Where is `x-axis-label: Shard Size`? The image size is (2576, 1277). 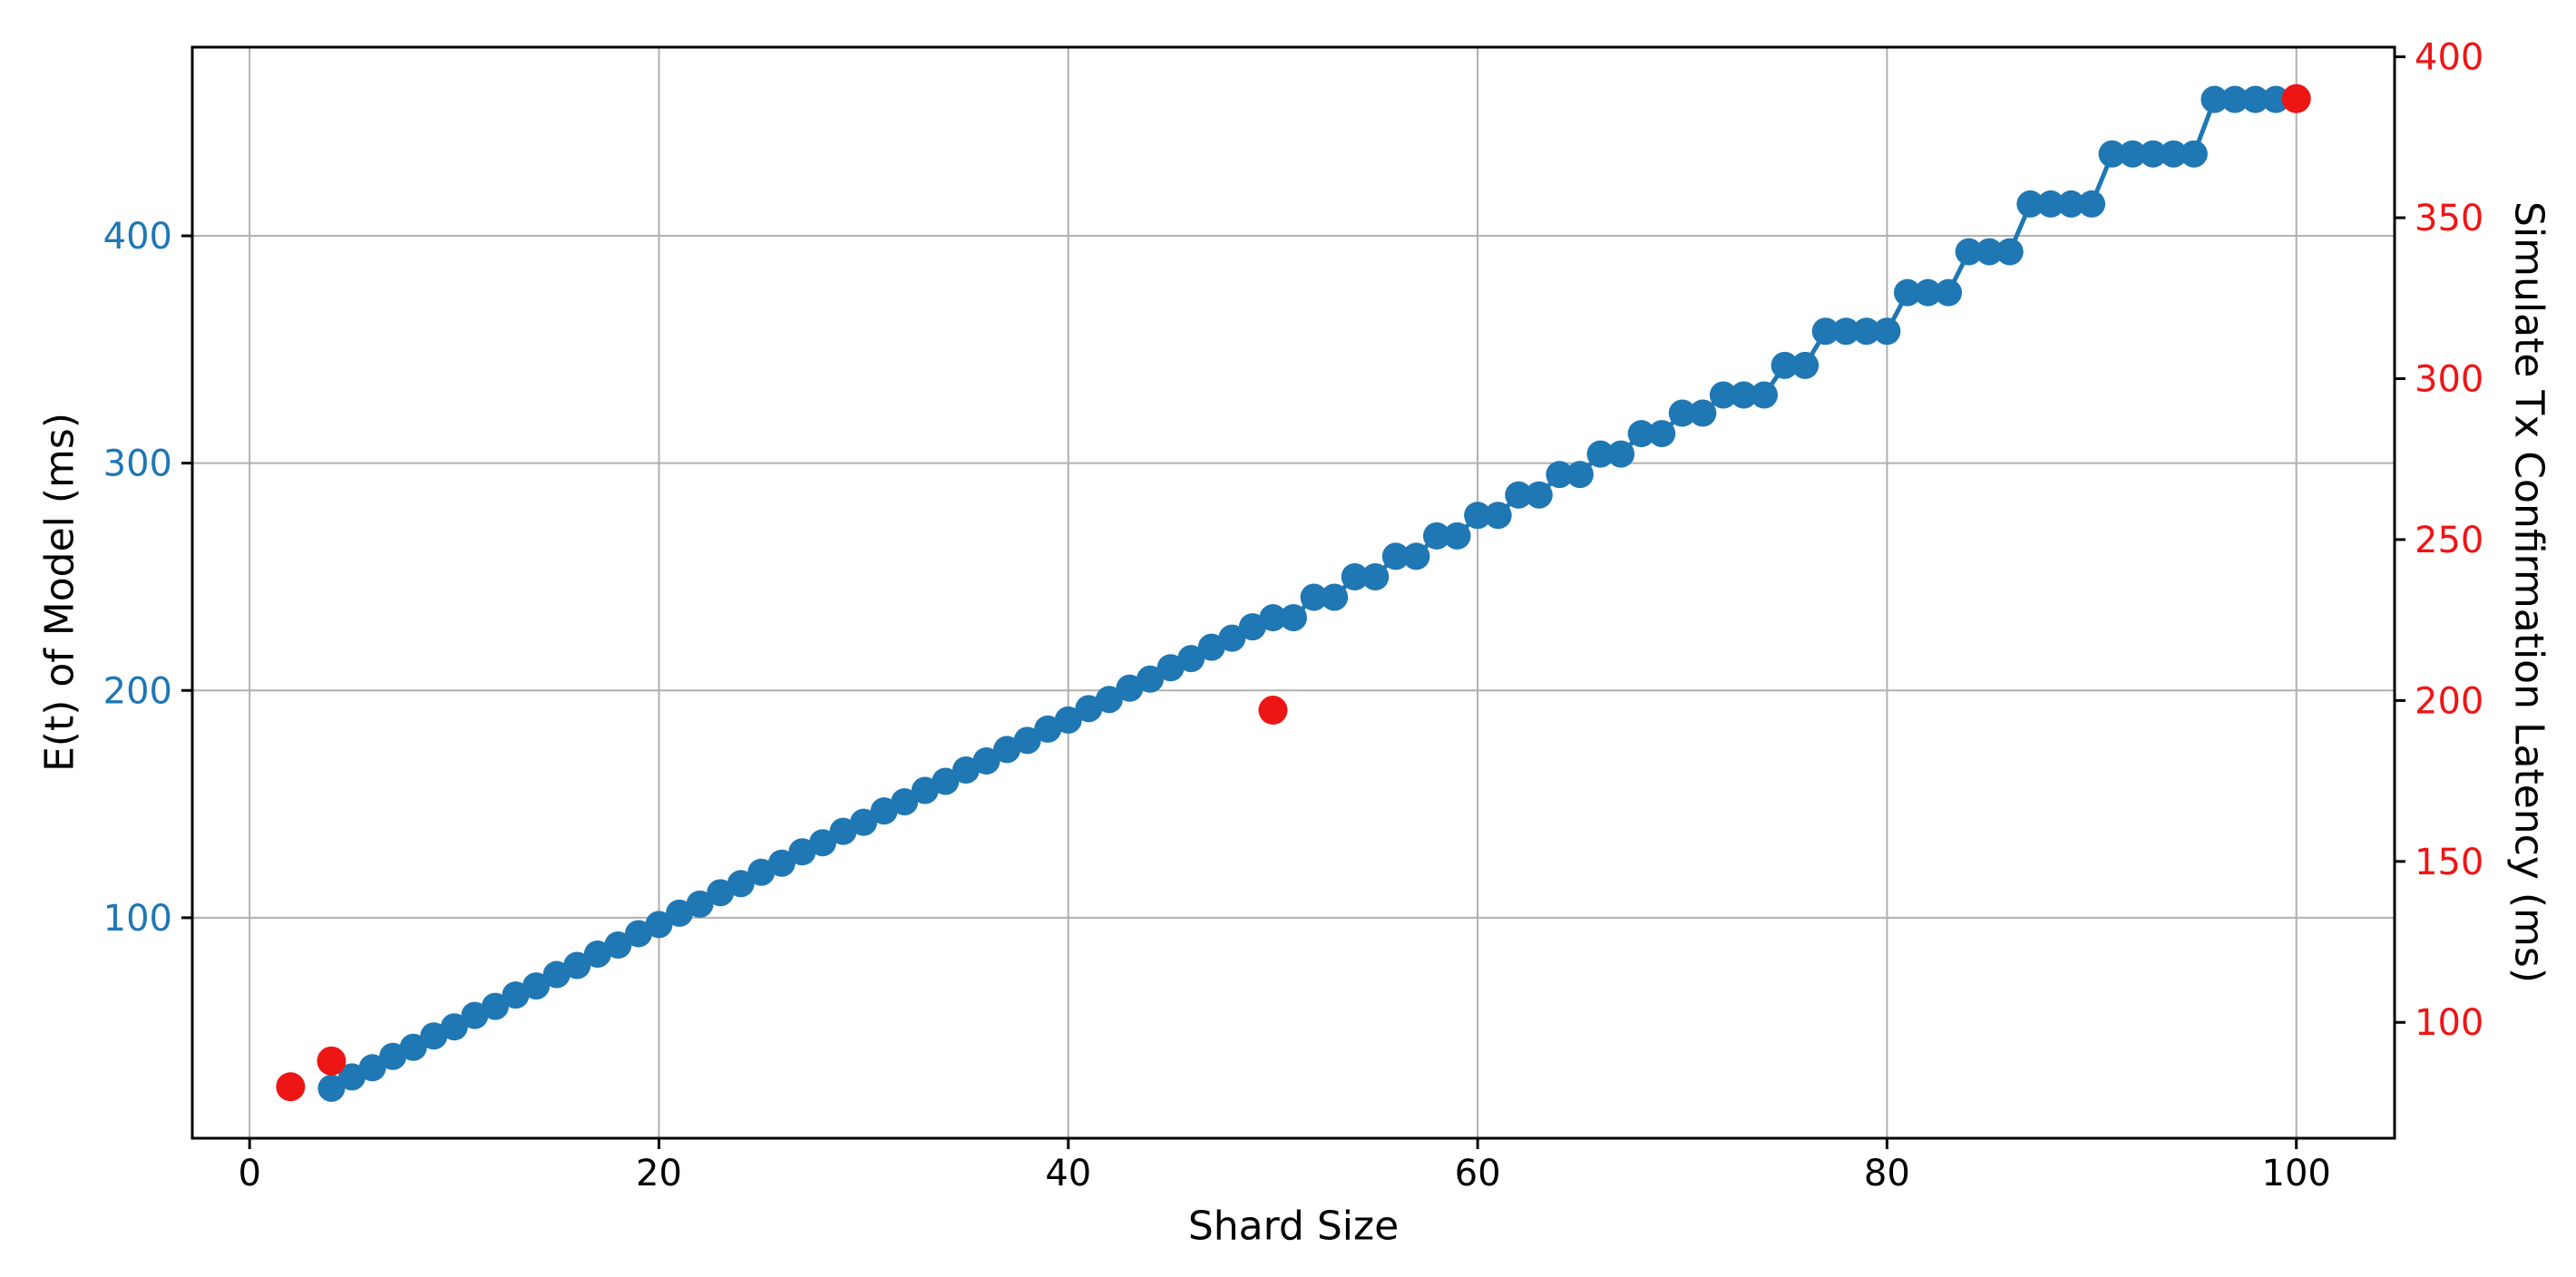 x-axis-label: Shard Size is located at coordinates (1293, 1226).